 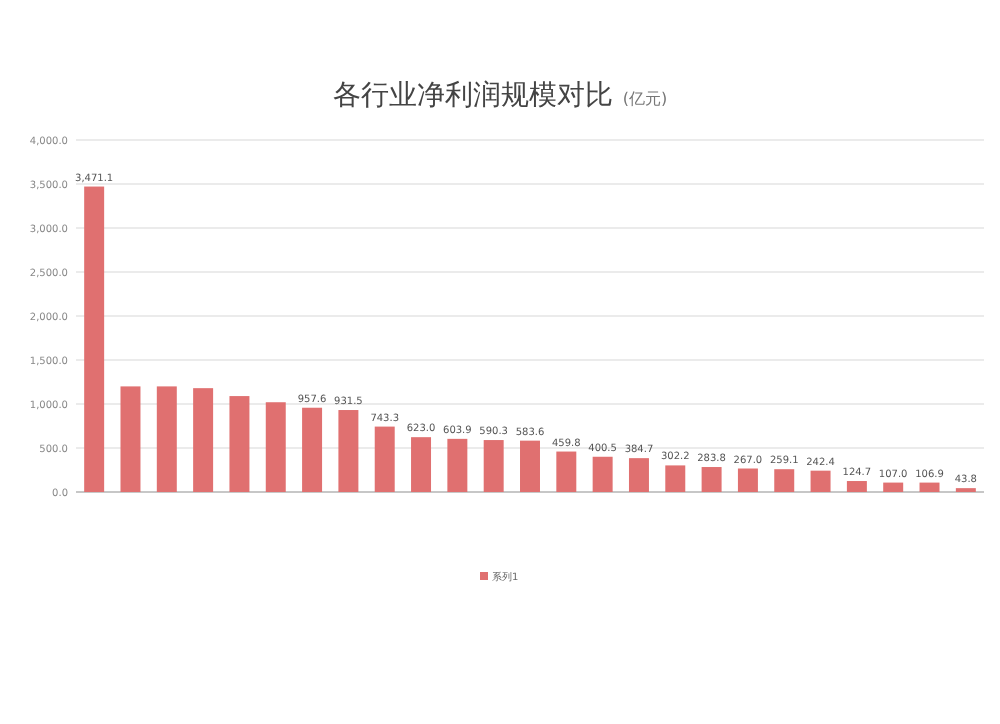 I want to click on chart-title: 各行业净利润规模对比, so click(x=472, y=96).